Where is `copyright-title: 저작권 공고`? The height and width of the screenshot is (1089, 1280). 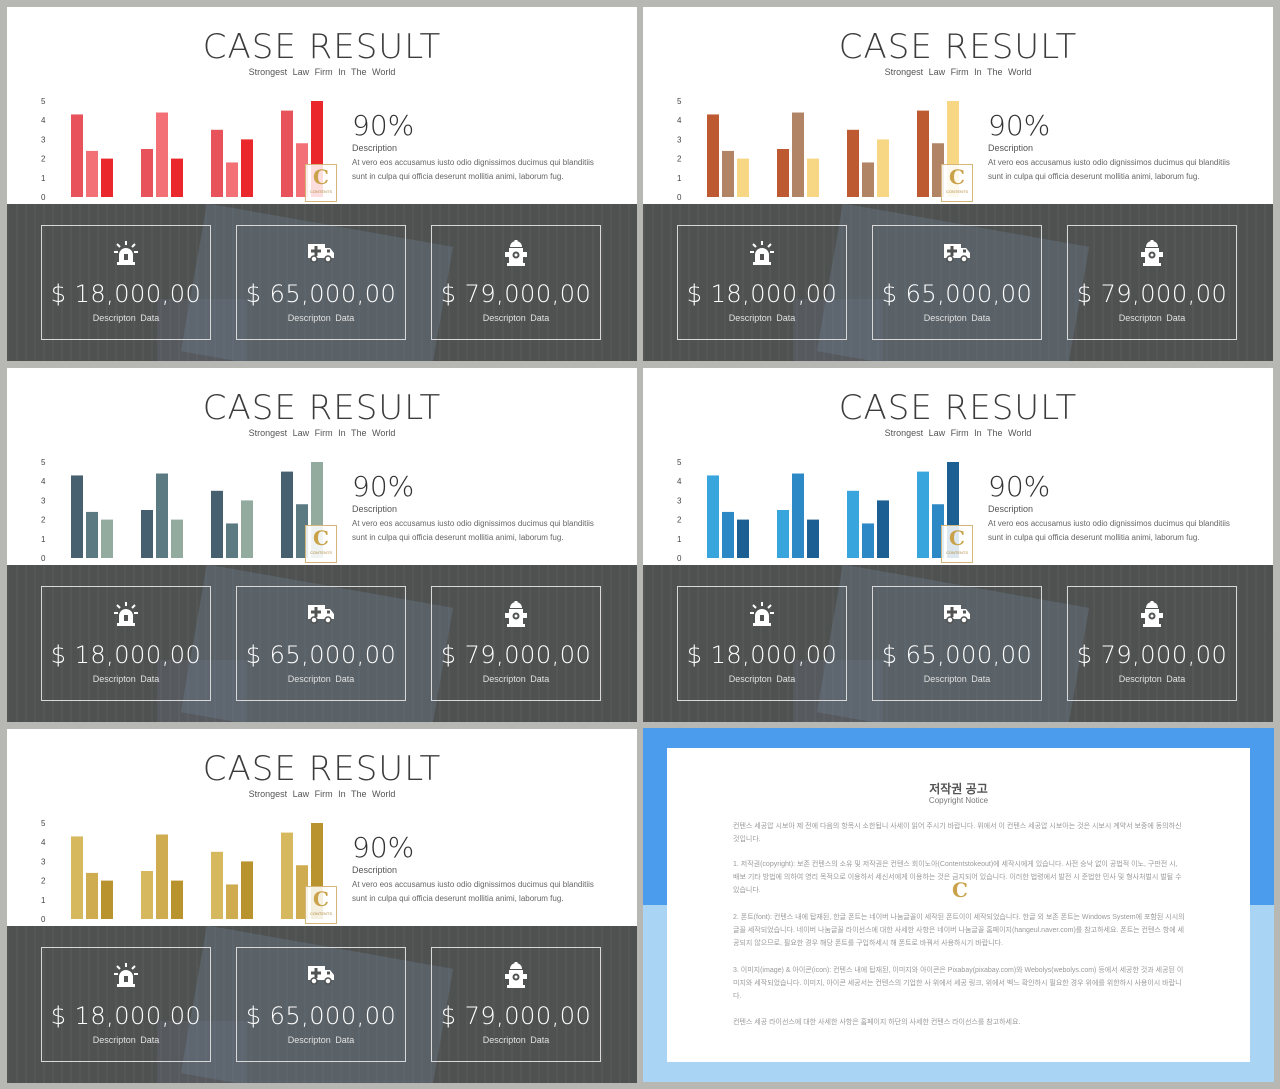
copyright-title: 저작권 공고 is located at coordinates (958, 789).